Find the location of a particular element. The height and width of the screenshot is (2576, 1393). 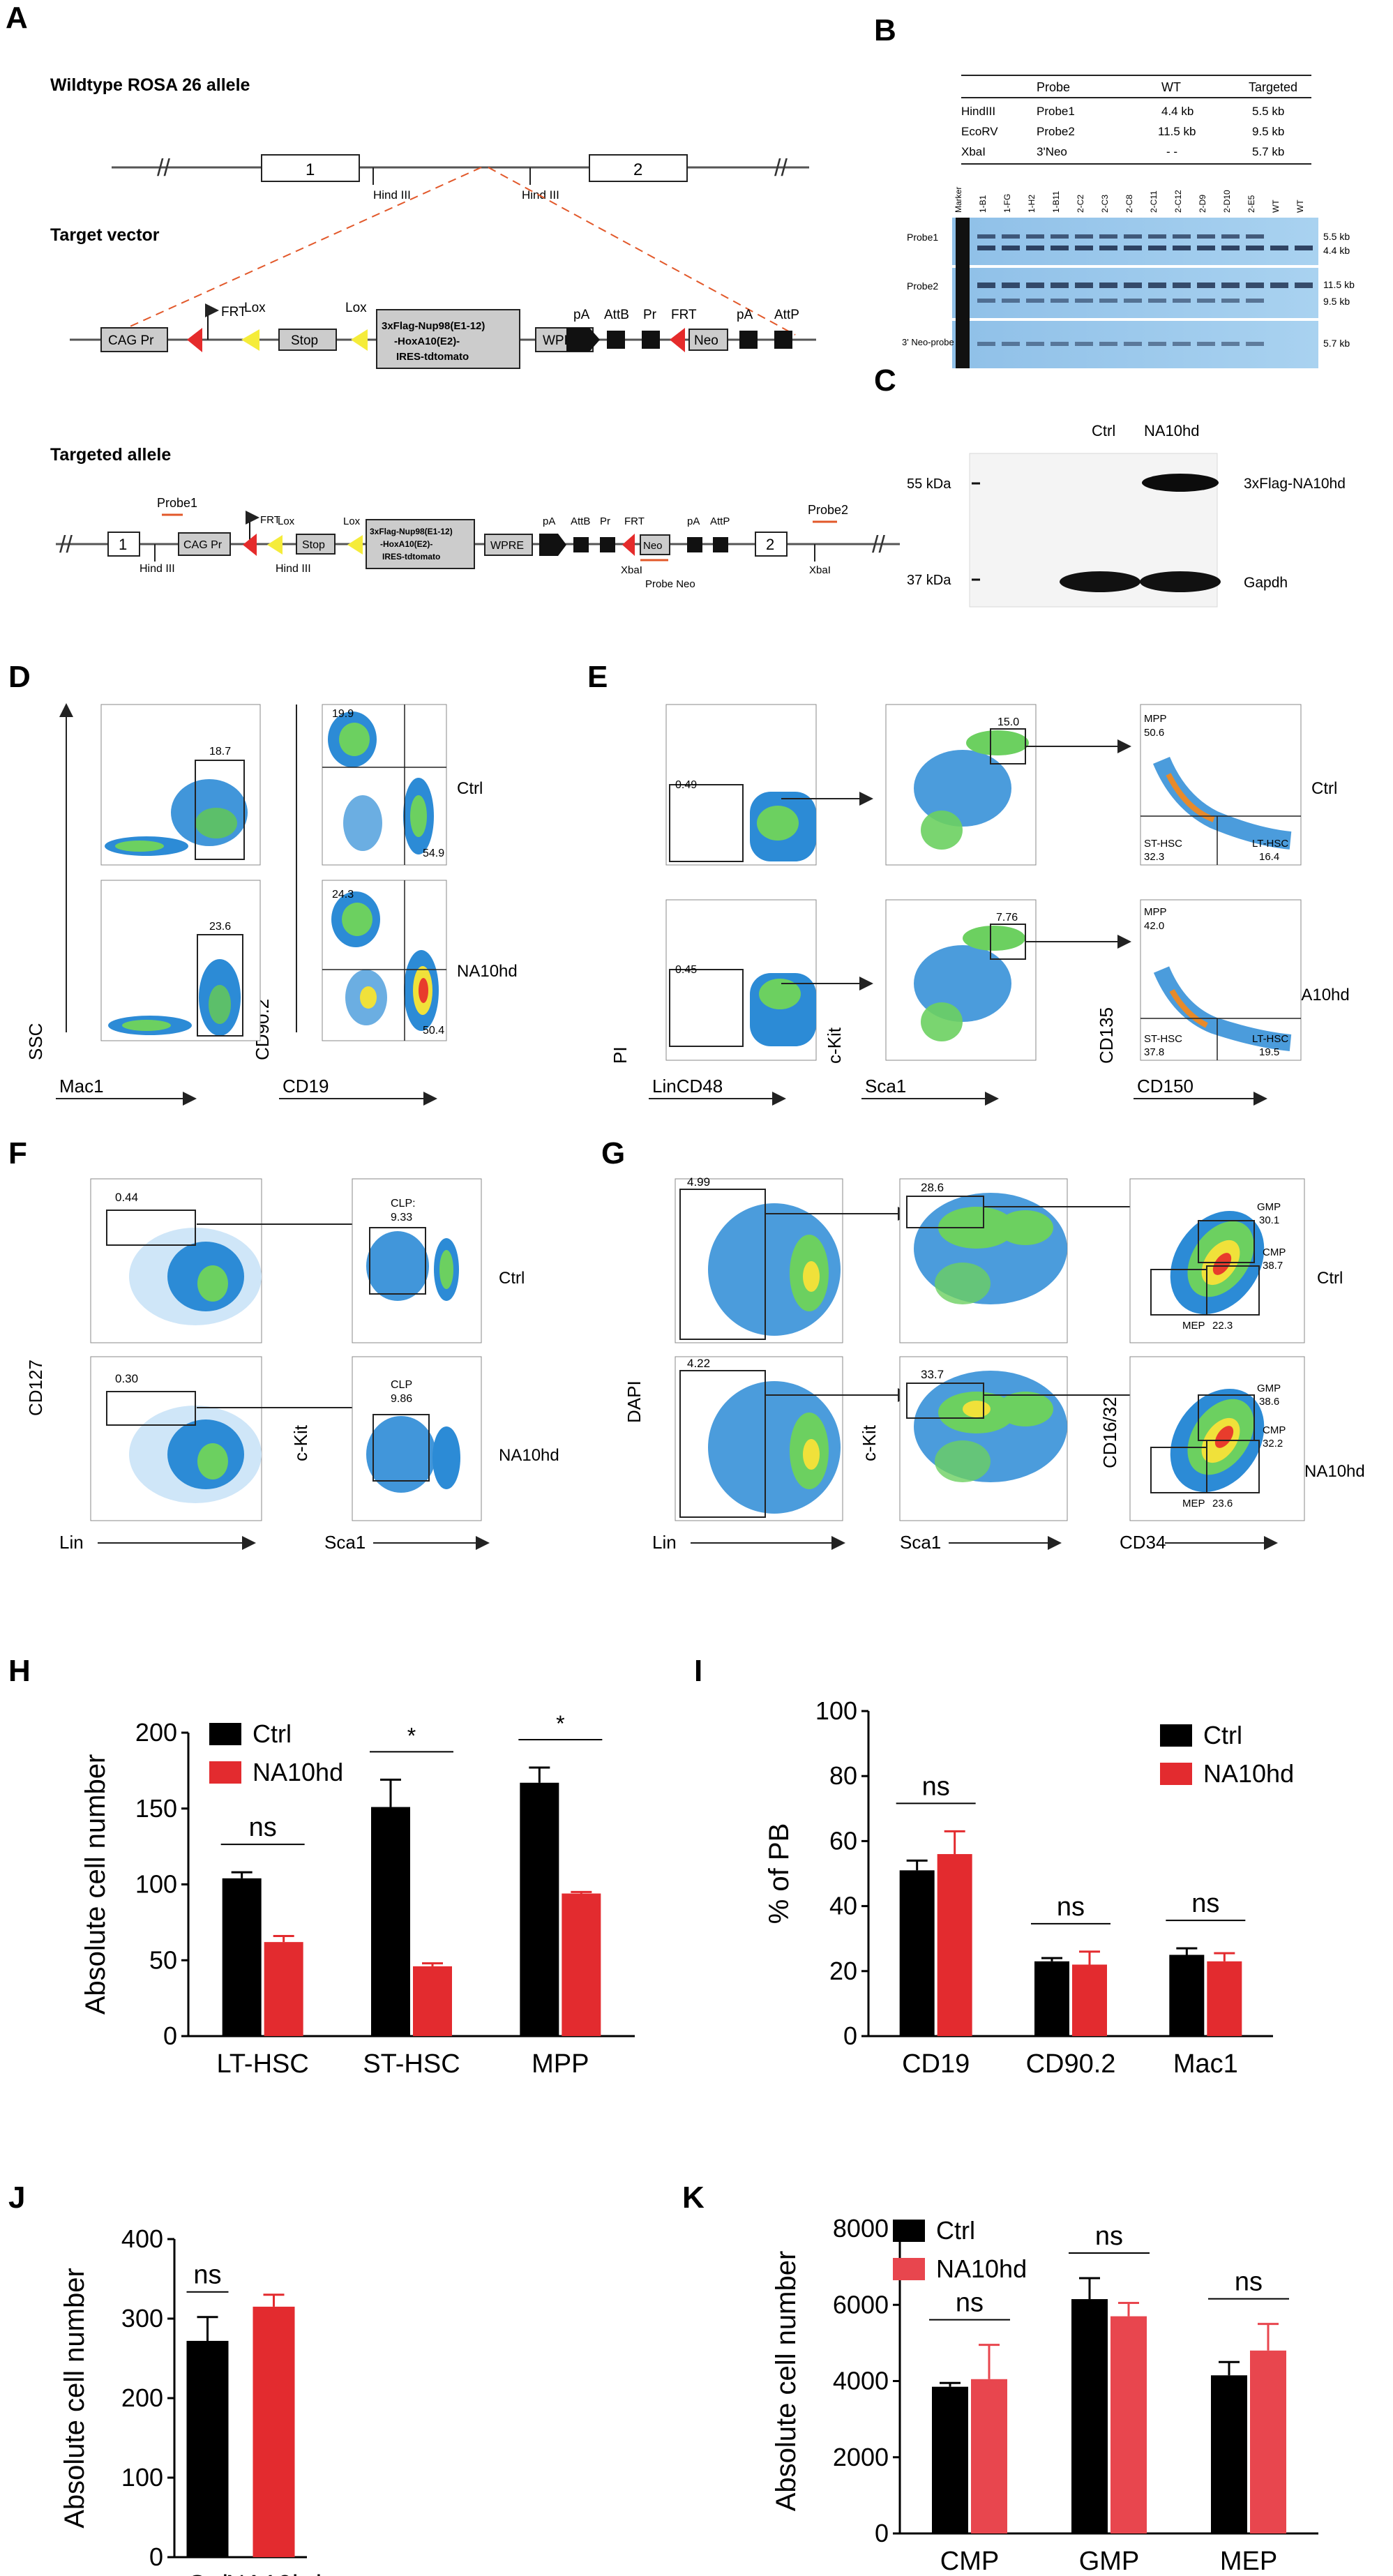

legend-swatch-na10hd is located at coordinates (1176, 1774).